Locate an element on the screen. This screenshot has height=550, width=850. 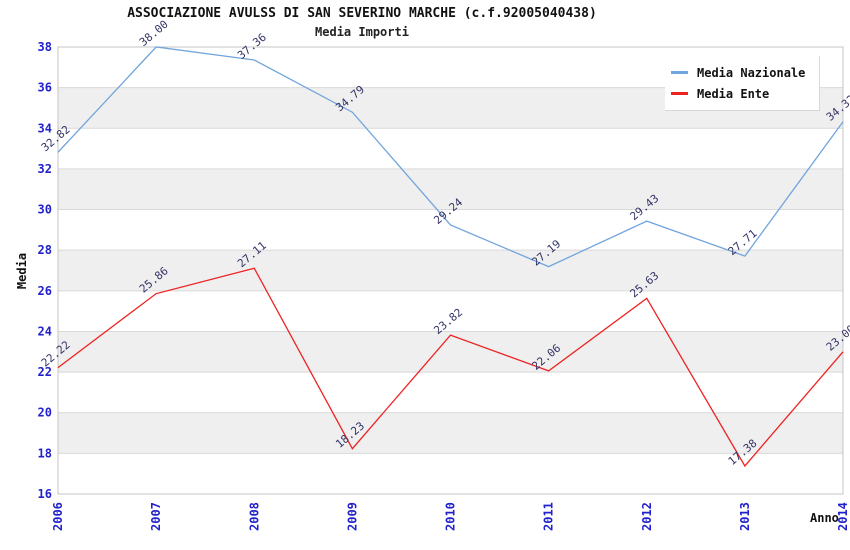
x-tick-label: 2008 is located at coordinates (254, 516).